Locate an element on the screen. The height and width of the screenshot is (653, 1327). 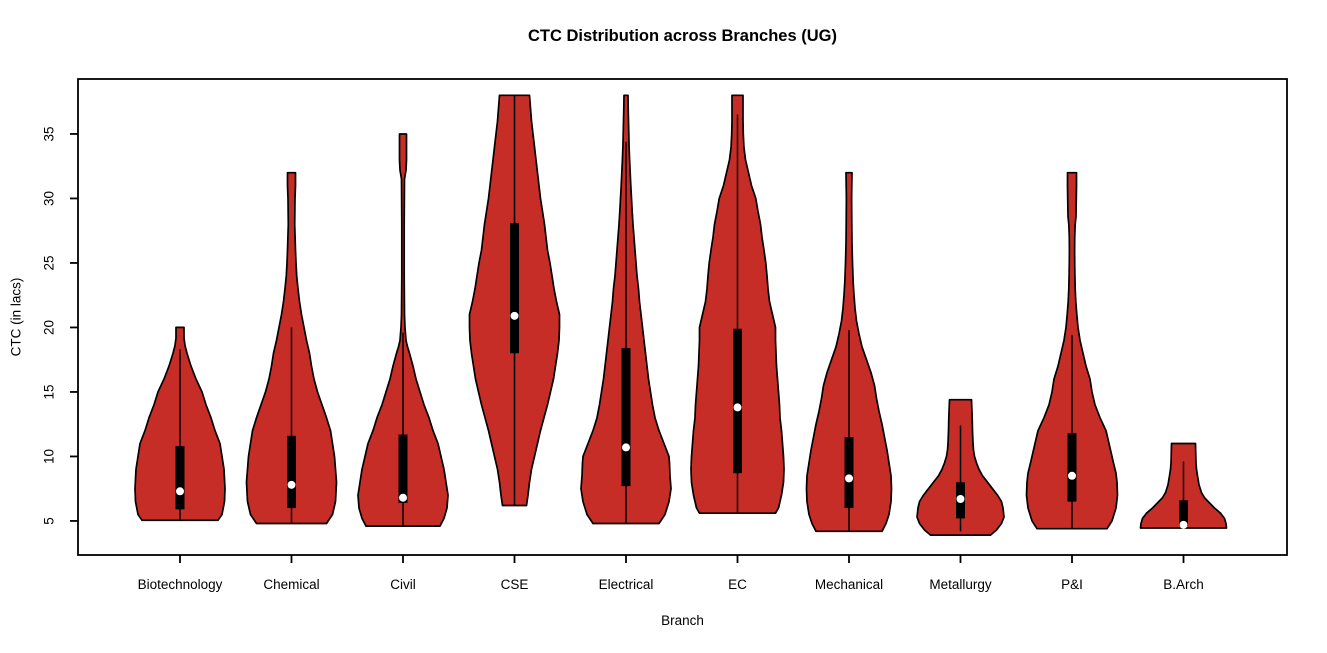
median-dot-Electrical is located at coordinates (626, 447).